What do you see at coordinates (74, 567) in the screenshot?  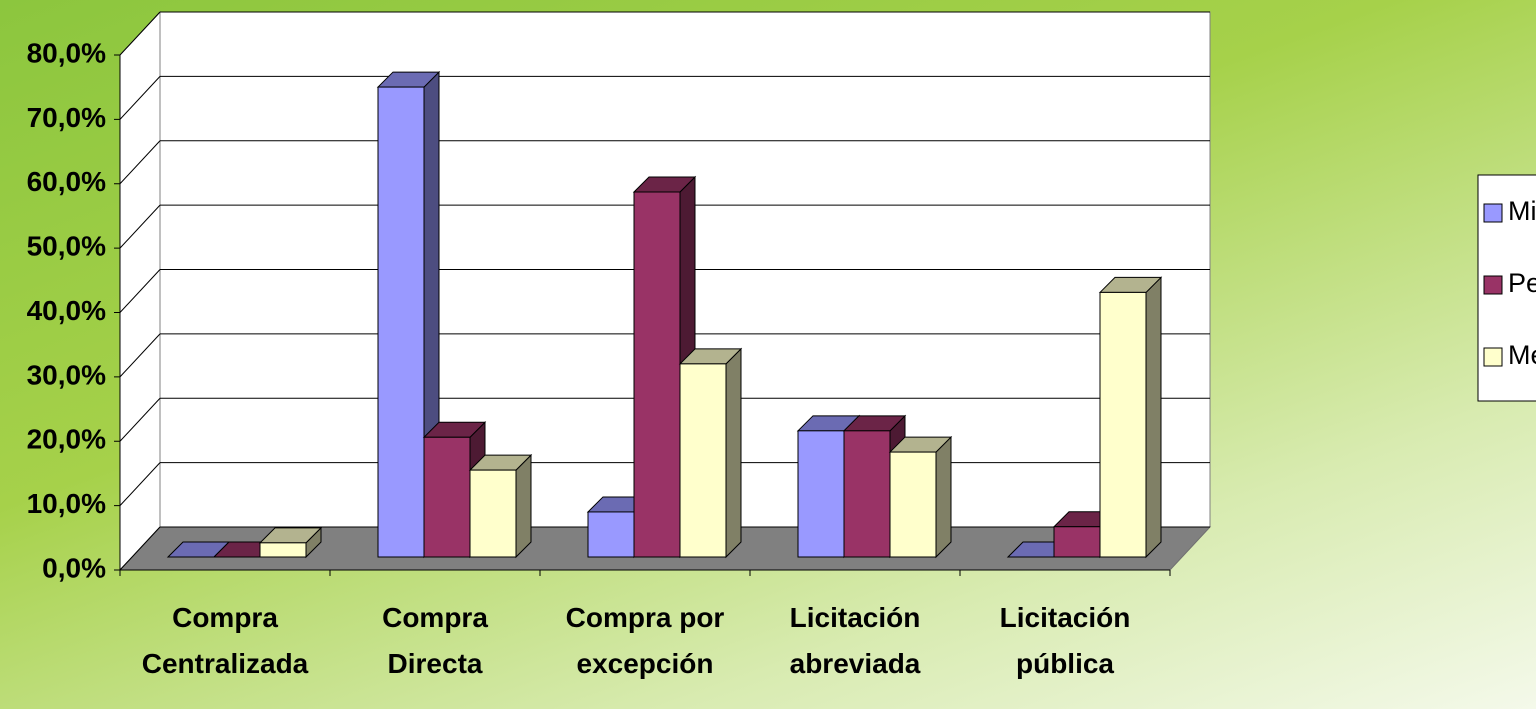 I see `y-tick-label: 0,0%` at bounding box center [74, 567].